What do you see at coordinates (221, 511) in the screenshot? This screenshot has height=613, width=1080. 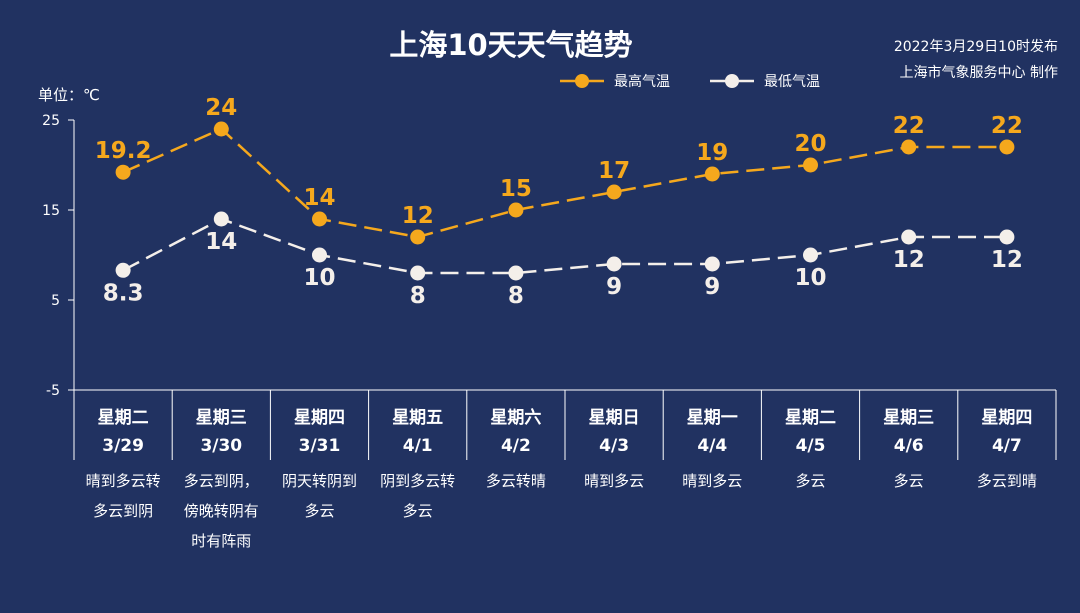 I see `weather-desc-line: 傍晚转阴有` at bounding box center [221, 511].